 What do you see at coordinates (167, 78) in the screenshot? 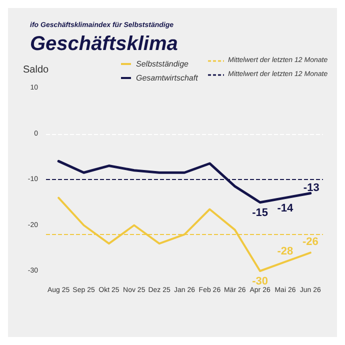
I see `legend-label: Gesamtwirtschaft` at bounding box center [167, 78].